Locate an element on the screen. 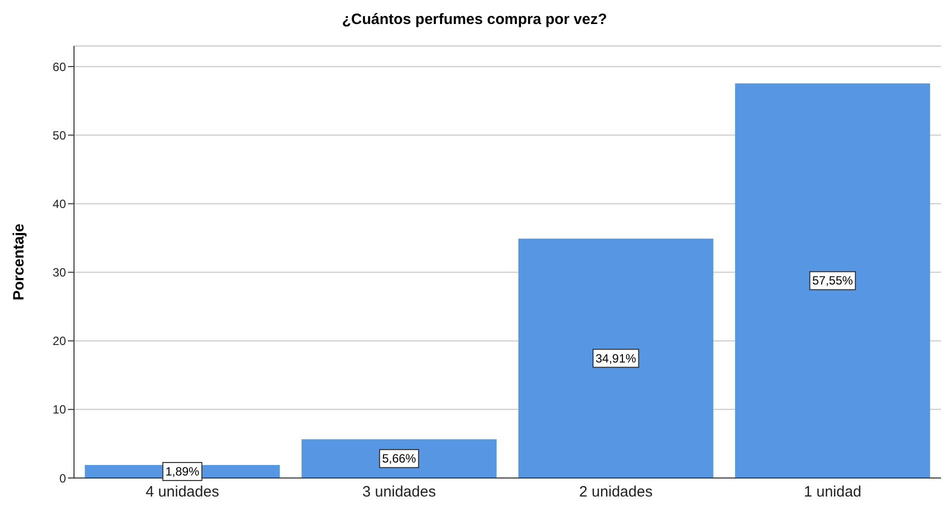 This screenshot has height=517, width=949. data-label: 57,55% is located at coordinates (833, 281).